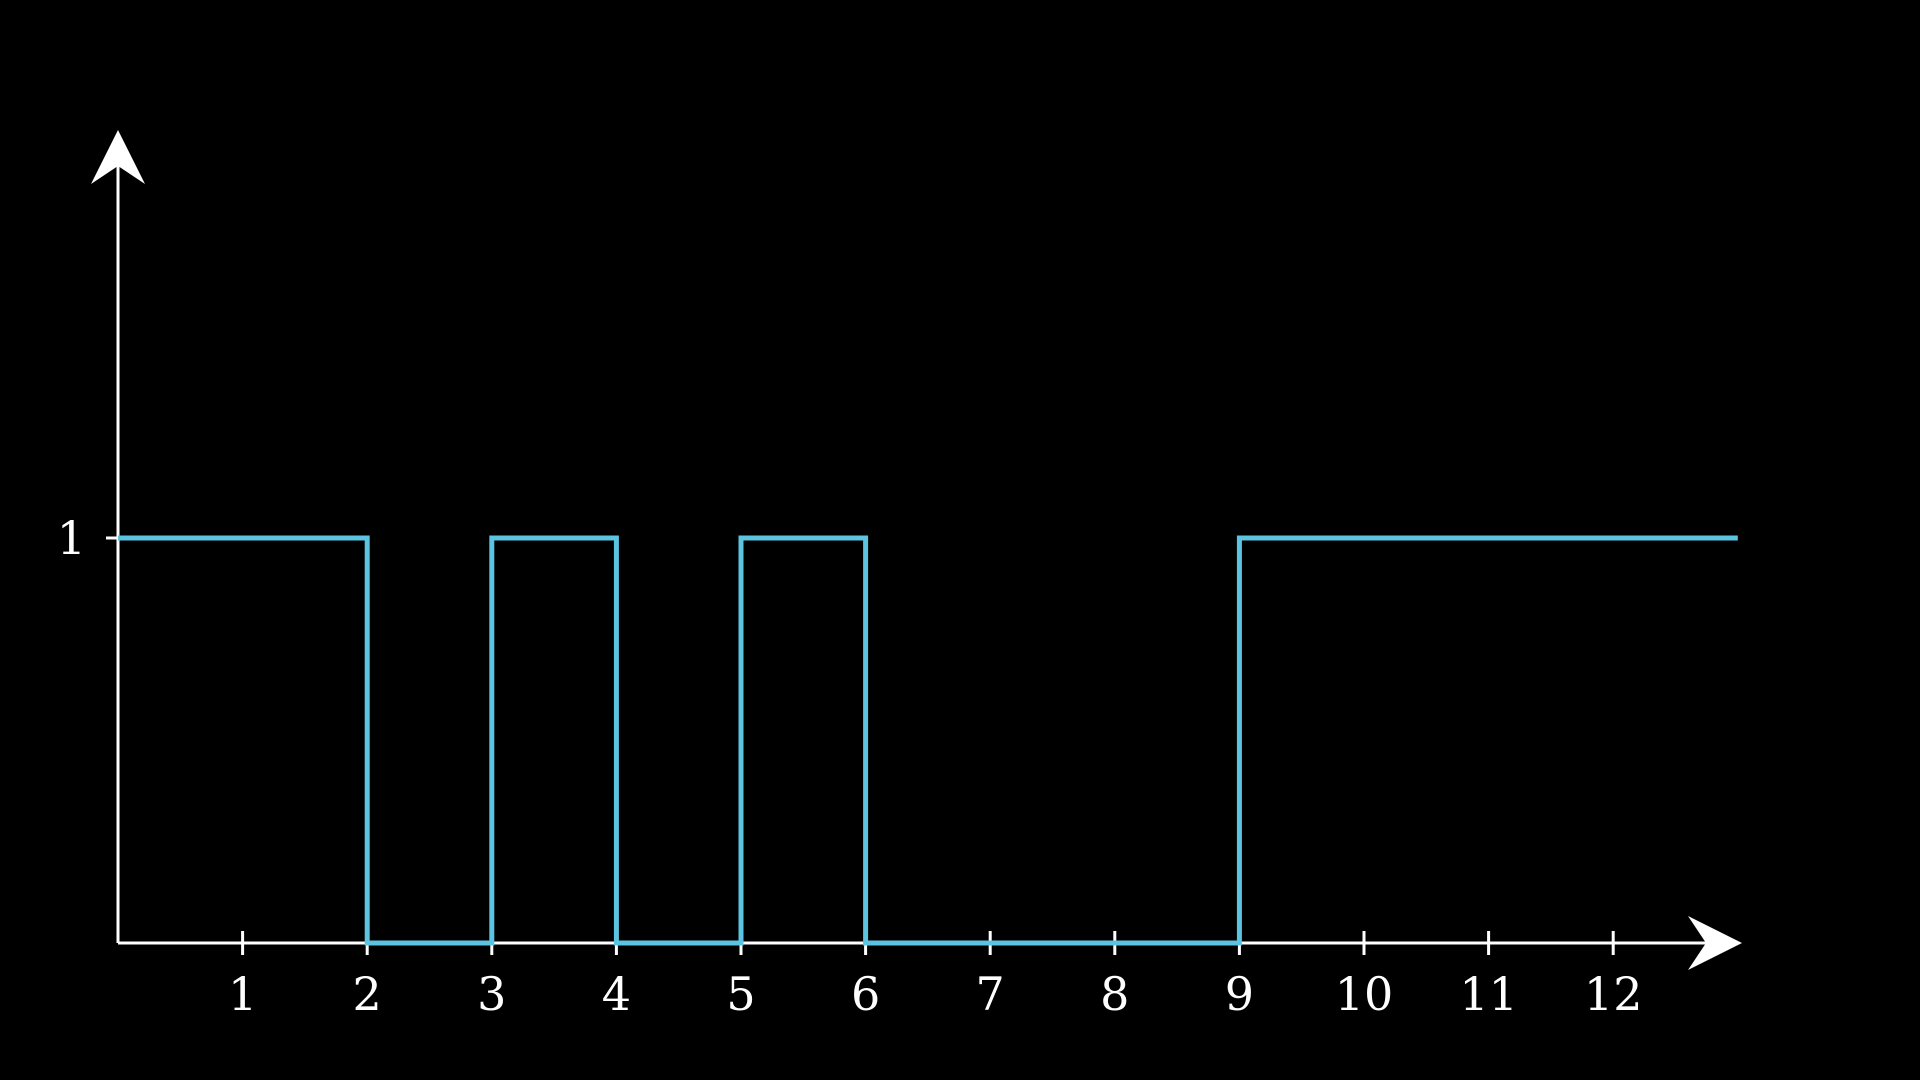 This screenshot has width=1920, height=1080. I want to click on x-tick-label: 12, so click(1613, 994).